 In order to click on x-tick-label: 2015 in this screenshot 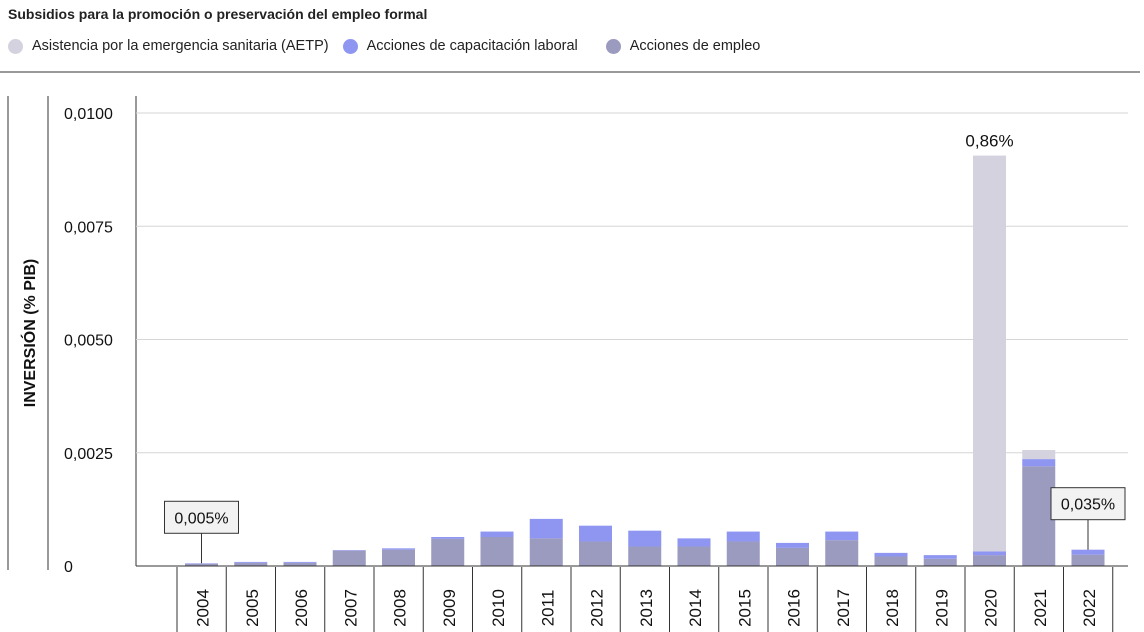, I will do `click(744, 608)`.